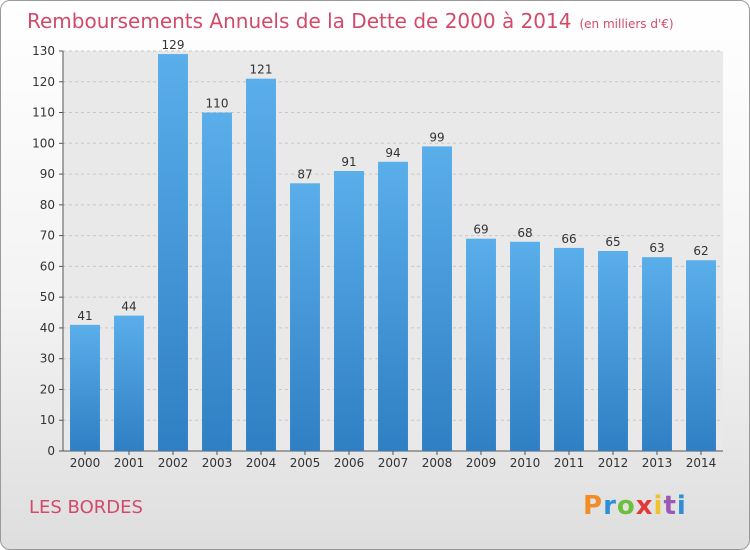 The width and height of the screenshot is (750, 550). What do you see at coordinates (304, 174) in the screenshot?
I see `data-label: 87` at bounding box center [304, 174].